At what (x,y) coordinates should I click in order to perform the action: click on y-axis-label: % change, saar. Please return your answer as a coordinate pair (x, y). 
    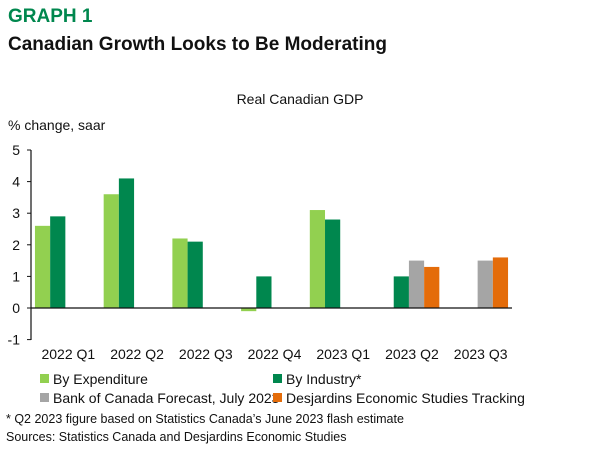
    Looking at the image, I should click on (57, 125).